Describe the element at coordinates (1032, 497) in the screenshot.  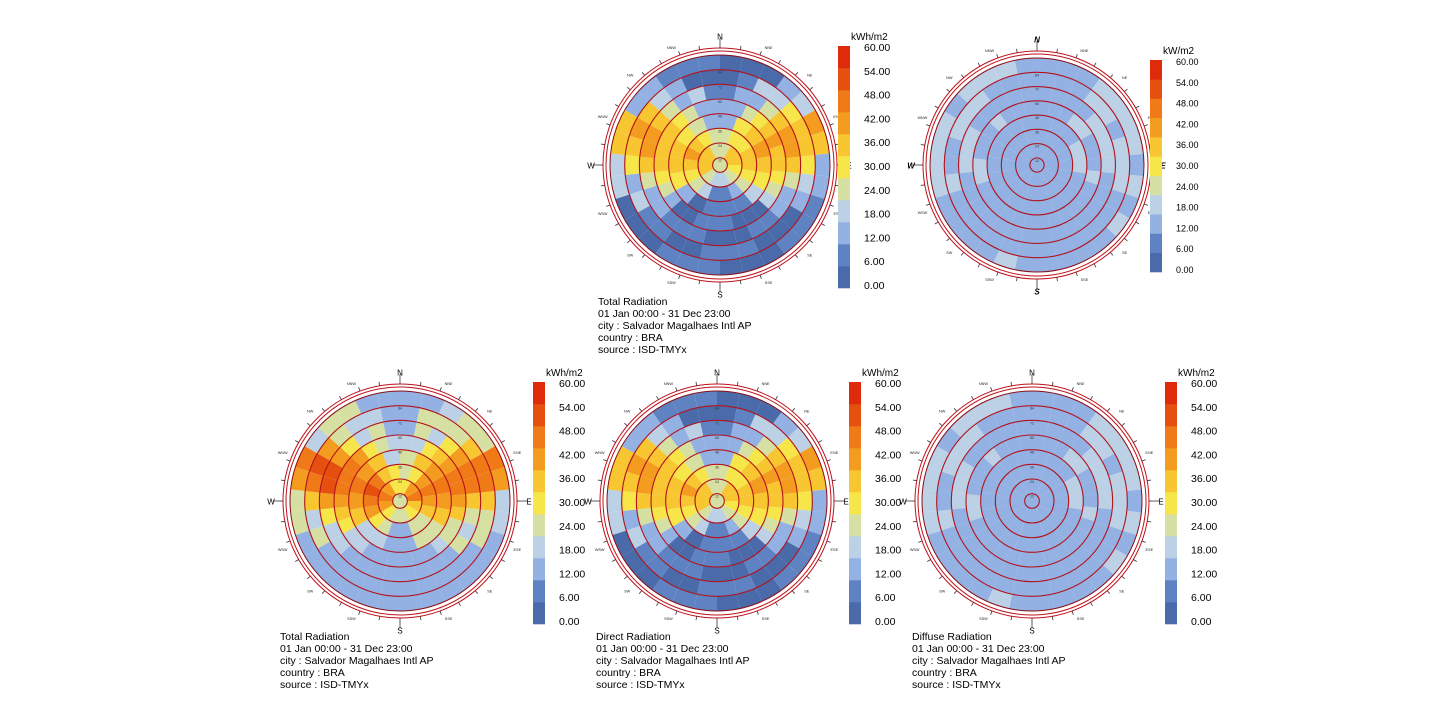
I see `ring-label: 12` at that location.